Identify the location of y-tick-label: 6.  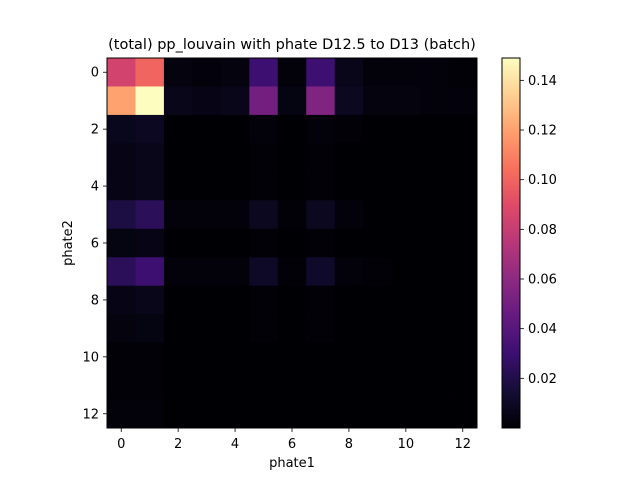
(95, 244).